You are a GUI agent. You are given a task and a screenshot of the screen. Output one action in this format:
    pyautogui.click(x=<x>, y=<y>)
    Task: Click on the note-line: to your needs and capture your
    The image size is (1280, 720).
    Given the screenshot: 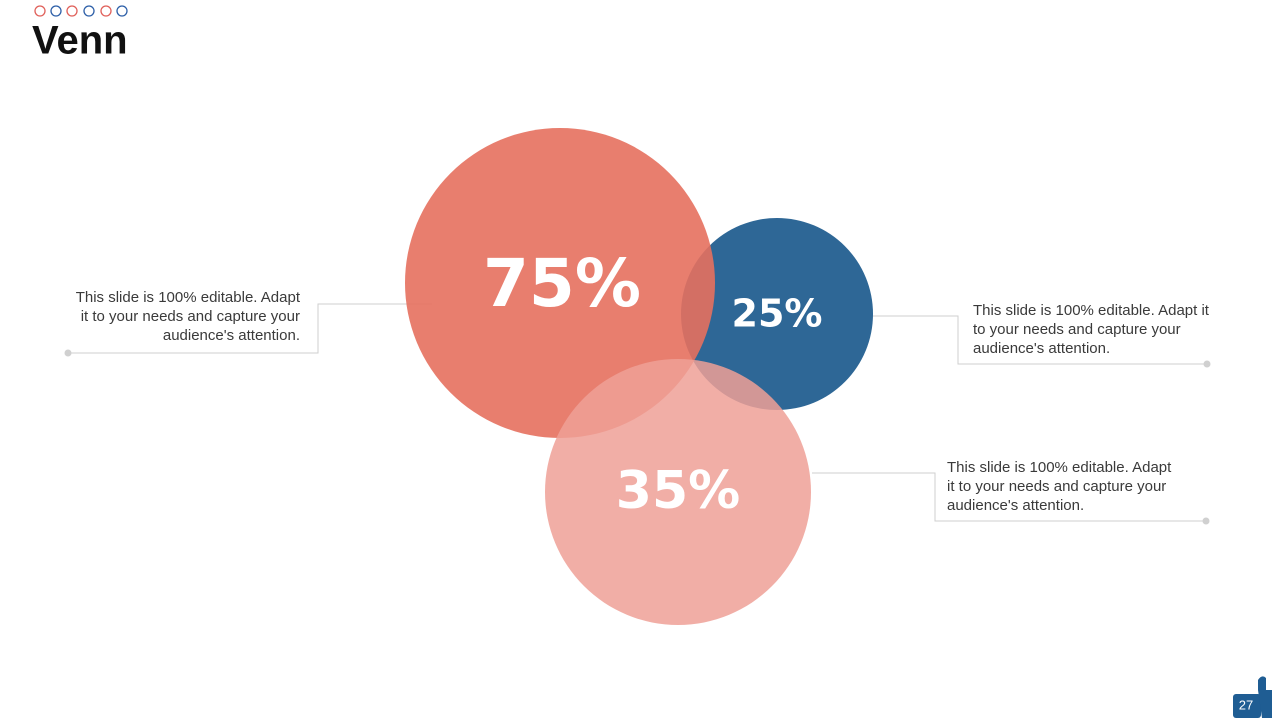 What is the action you would take?
    pyautogui.click(x=1077, y=329)
    